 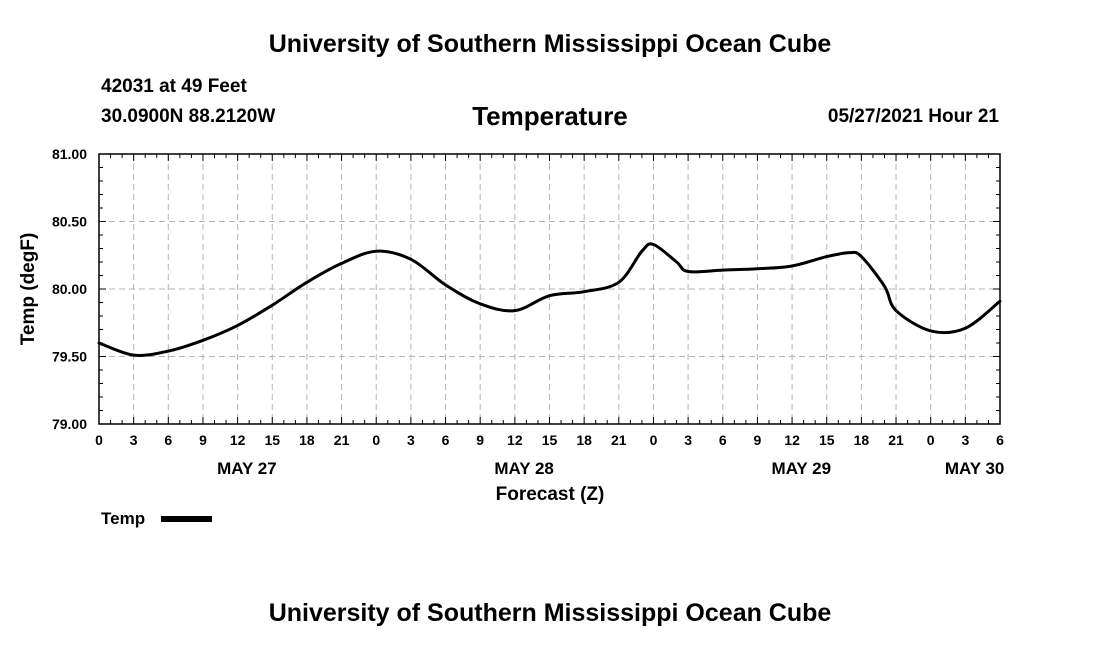 I want to click on legend-swatch-temp, so click(x=186, y=519).